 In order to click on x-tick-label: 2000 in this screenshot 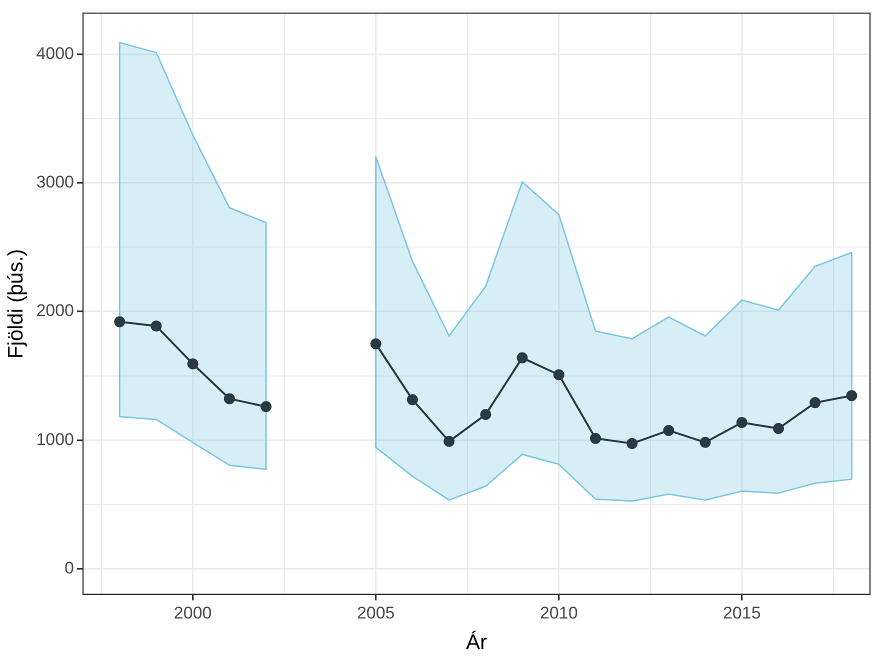, I will do `click(193, 612)`.